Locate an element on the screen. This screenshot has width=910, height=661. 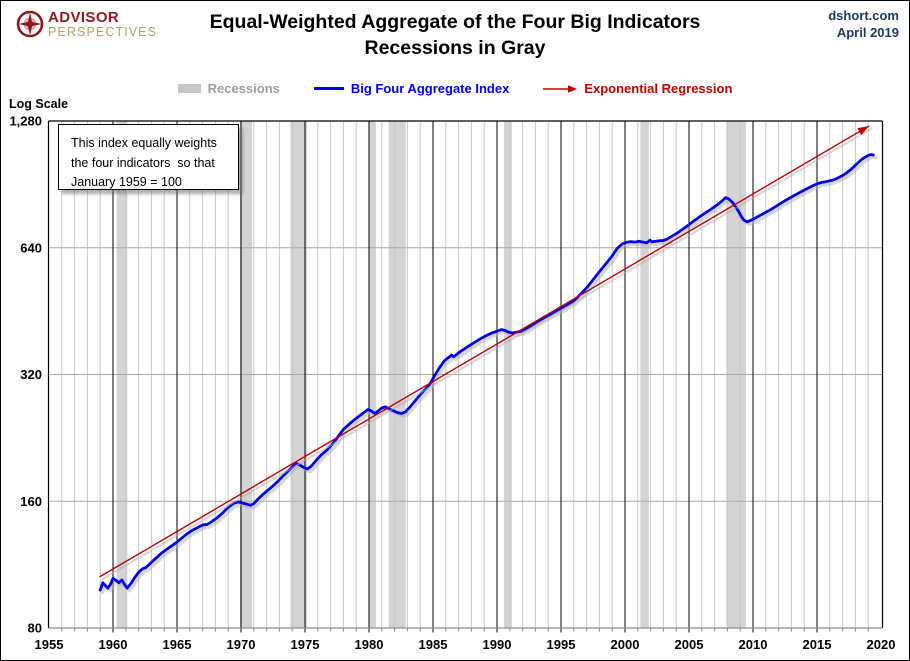
y-tick-label: 160 is located at coordinates (31, 501).